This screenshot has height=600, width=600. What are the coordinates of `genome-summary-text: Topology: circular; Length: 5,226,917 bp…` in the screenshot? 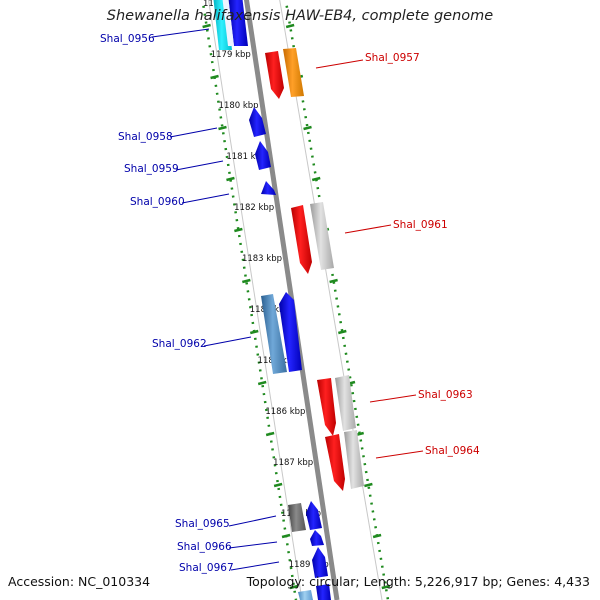 It's located at (418, 581).